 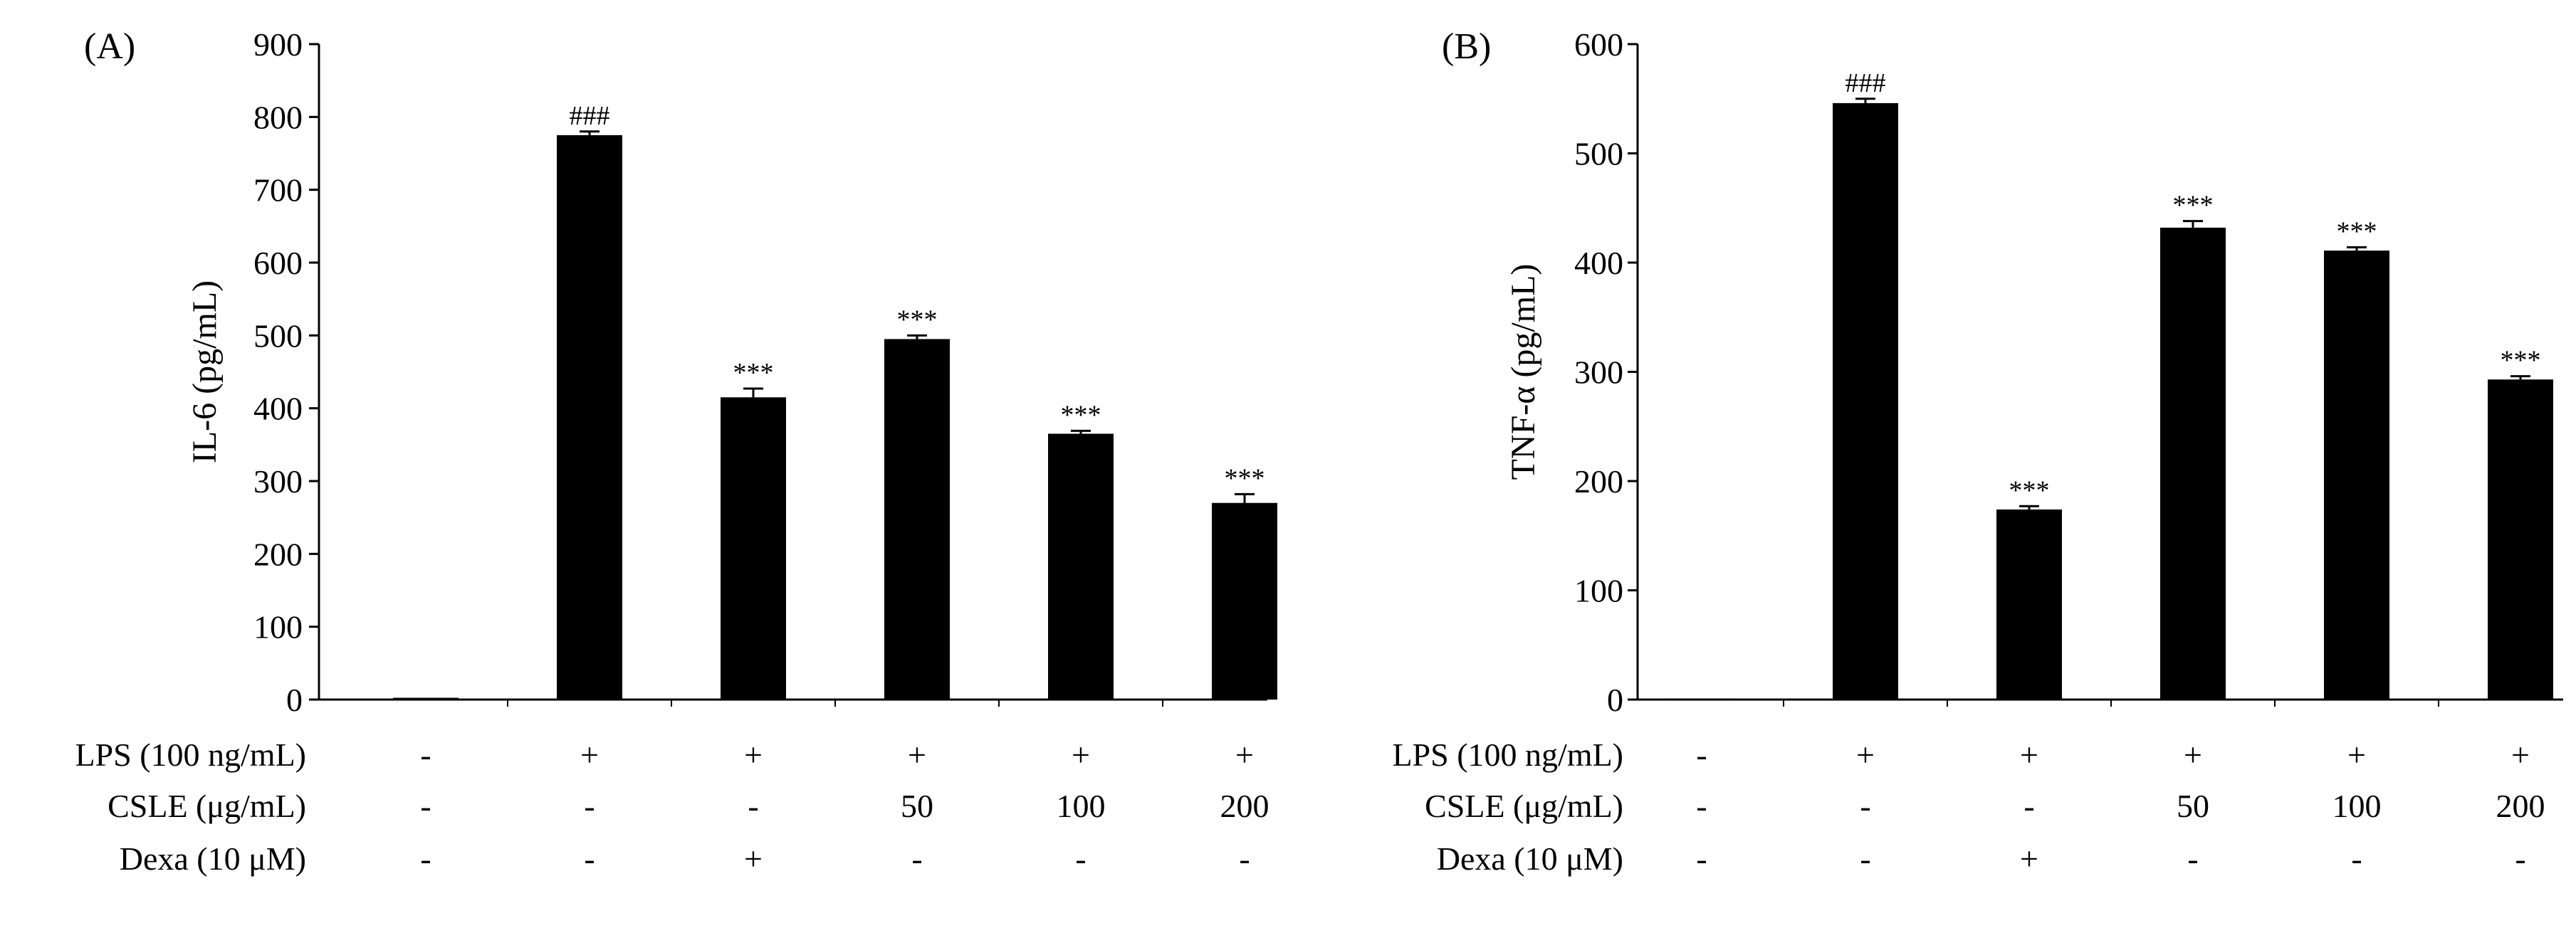 What do you see at coordinates (278, 117) in the screenshot?
I see `y-tick-label: 800` at bounding box center [278, 117].